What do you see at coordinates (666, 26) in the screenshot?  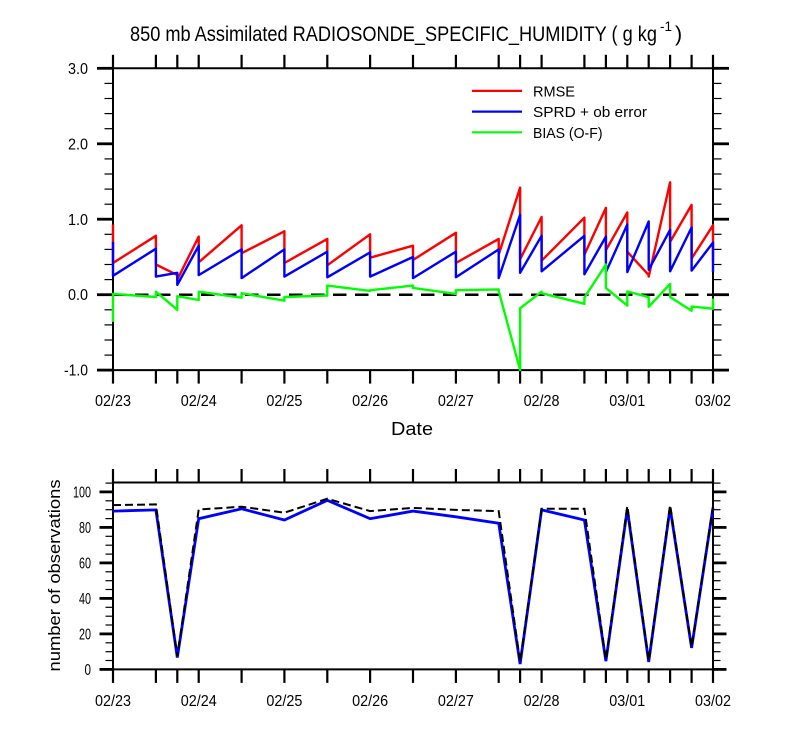 I see `svg-text: -1` at bounding box center [666, 26].